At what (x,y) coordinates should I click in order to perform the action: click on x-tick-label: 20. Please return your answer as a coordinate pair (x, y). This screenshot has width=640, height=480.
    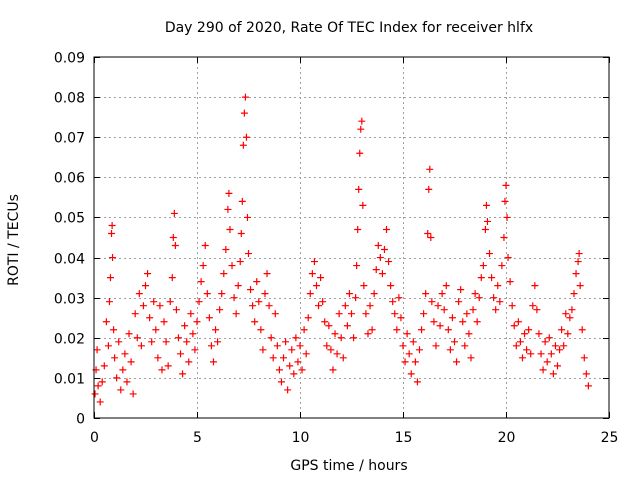
    Looking at the image, I should click on (507, 438).